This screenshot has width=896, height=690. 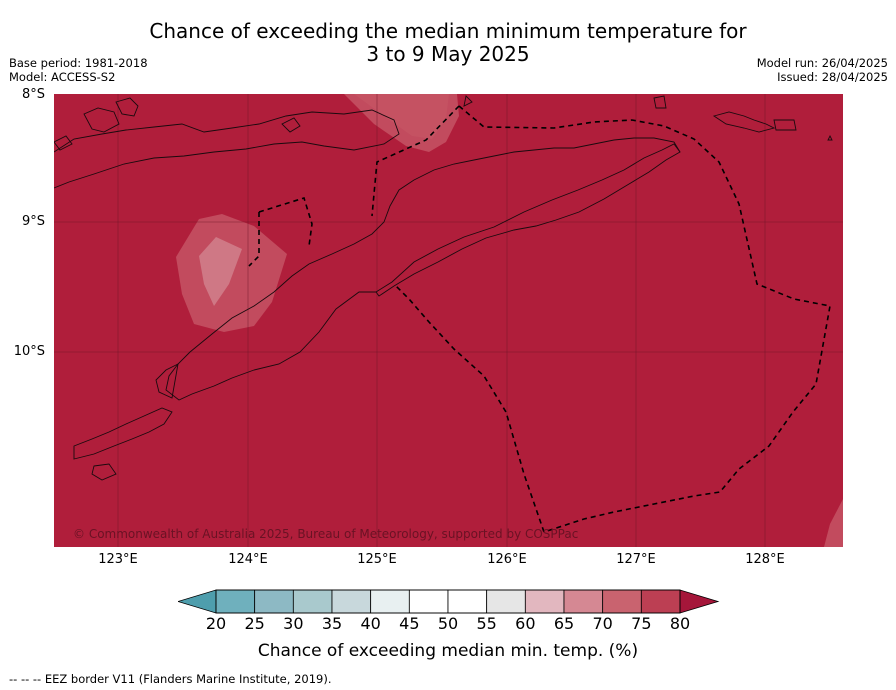 I want to click on run-info: Model run: 26/04/2025 Issued: 28/04/2025, so click(x=822, y=70).